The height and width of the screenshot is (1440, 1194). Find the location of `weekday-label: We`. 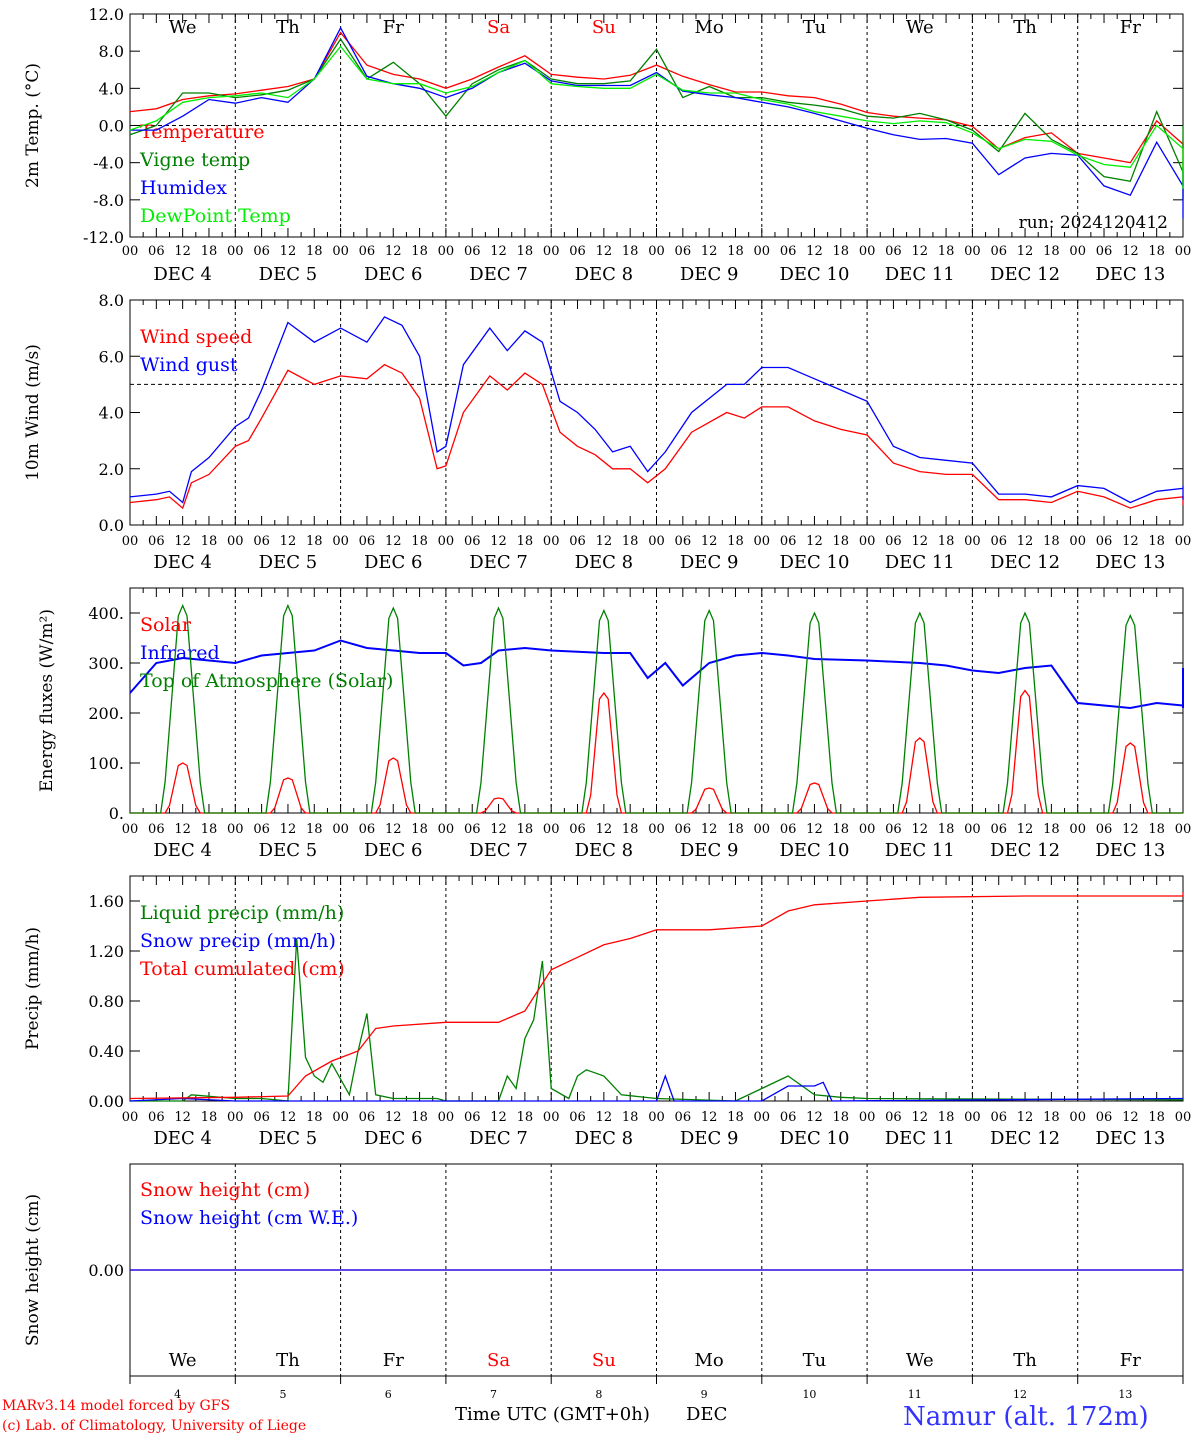

weekday-label: We is located at coordinates (183, 1360).